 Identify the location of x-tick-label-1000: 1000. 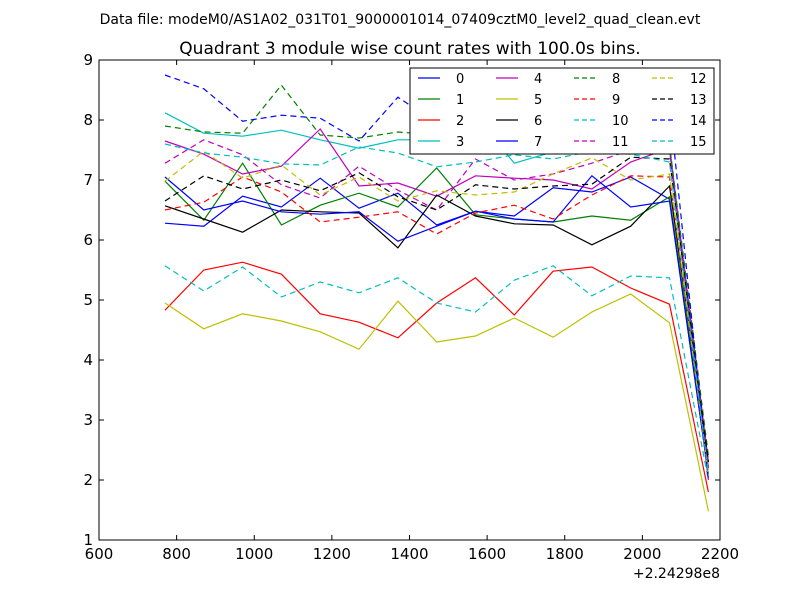
(254, 554).